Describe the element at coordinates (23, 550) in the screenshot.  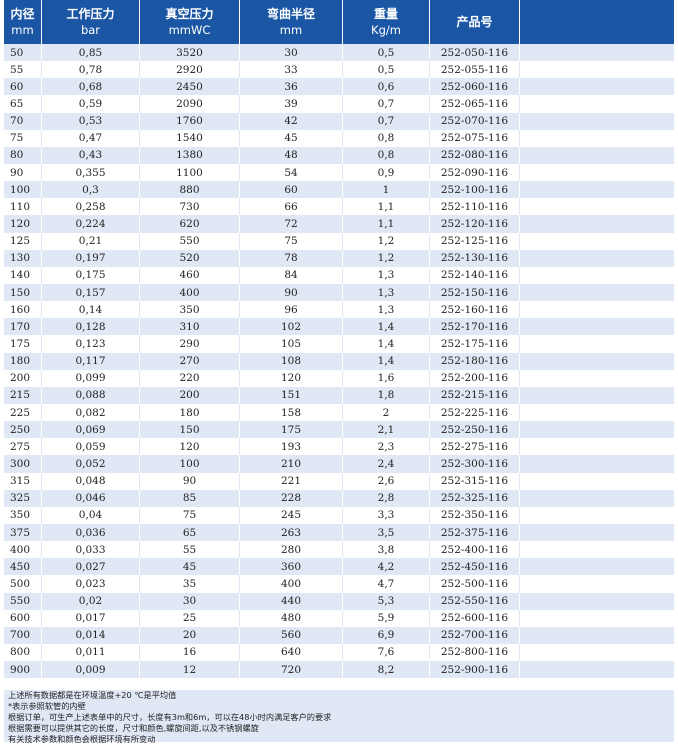
I see `cell-inner-diameter: 400` at that location.